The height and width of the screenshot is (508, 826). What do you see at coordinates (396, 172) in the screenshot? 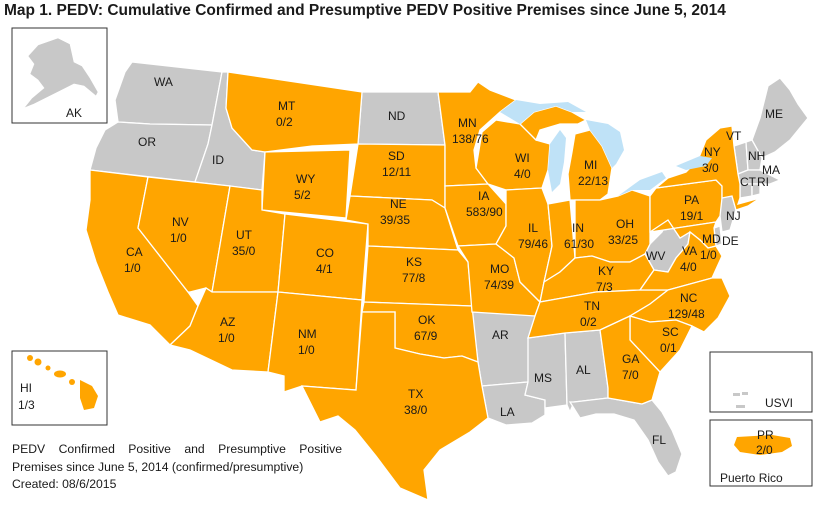
I see `value-sd: 12/11` at bounding box center [396, 172].